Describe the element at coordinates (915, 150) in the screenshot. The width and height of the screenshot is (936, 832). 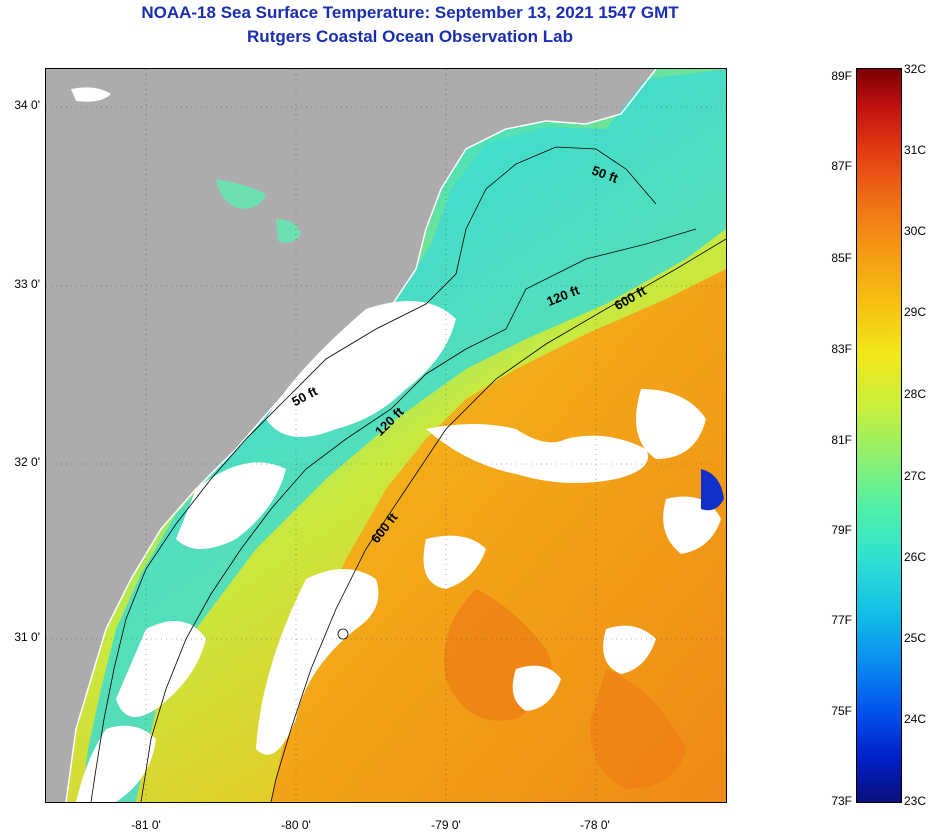
I see `colorbar-c-31: 31C` at that location.